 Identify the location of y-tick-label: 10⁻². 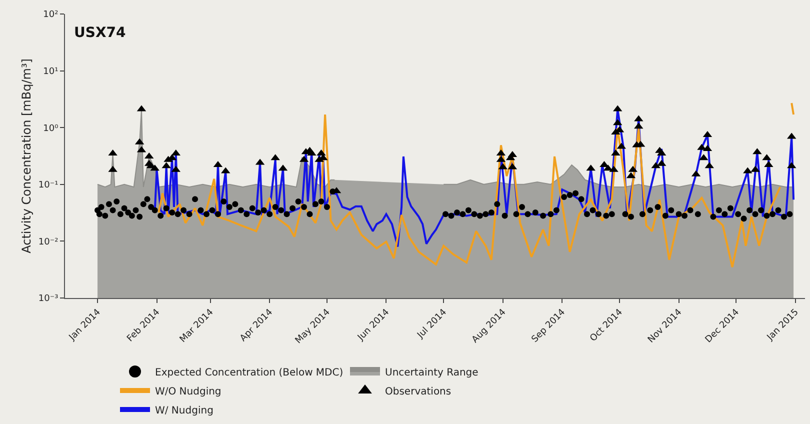
(48, 242).